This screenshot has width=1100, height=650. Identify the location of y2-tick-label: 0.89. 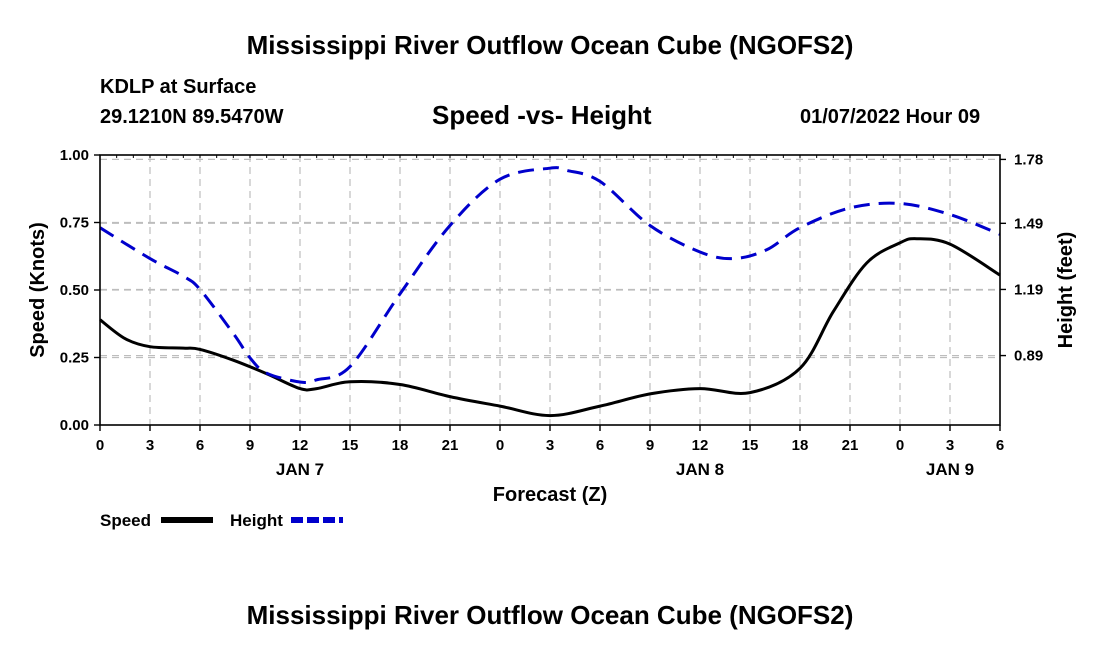
(1028, 356).